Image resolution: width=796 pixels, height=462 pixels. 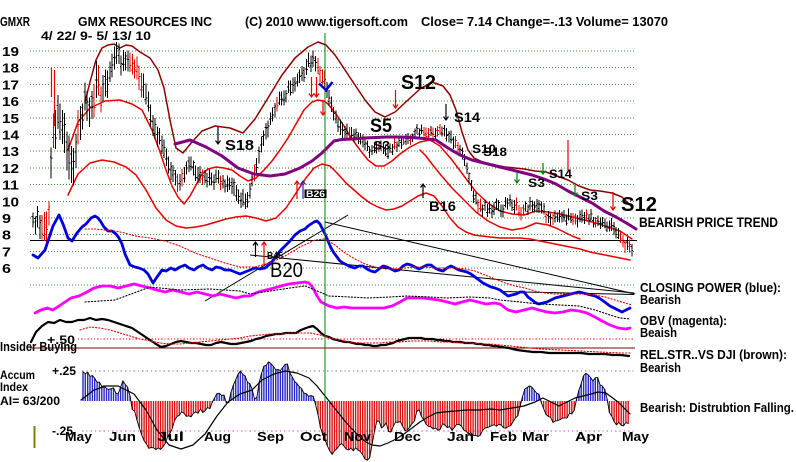 What do you see at coordinates (381, 126) in the screenshot?
I see `svg-text: S5` at bounding box center [381, 126].